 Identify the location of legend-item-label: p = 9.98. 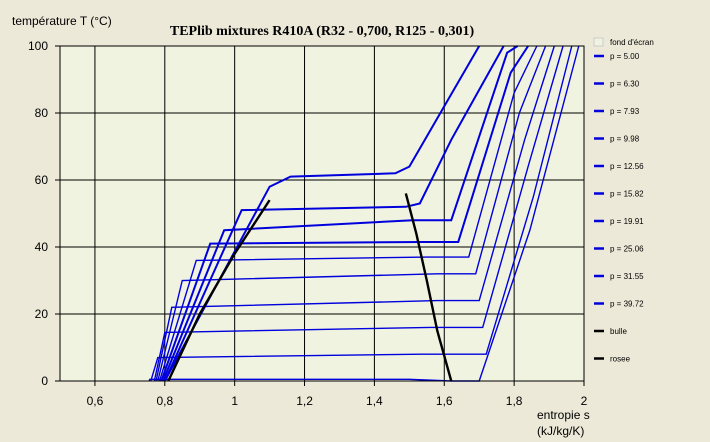
(625, 139).